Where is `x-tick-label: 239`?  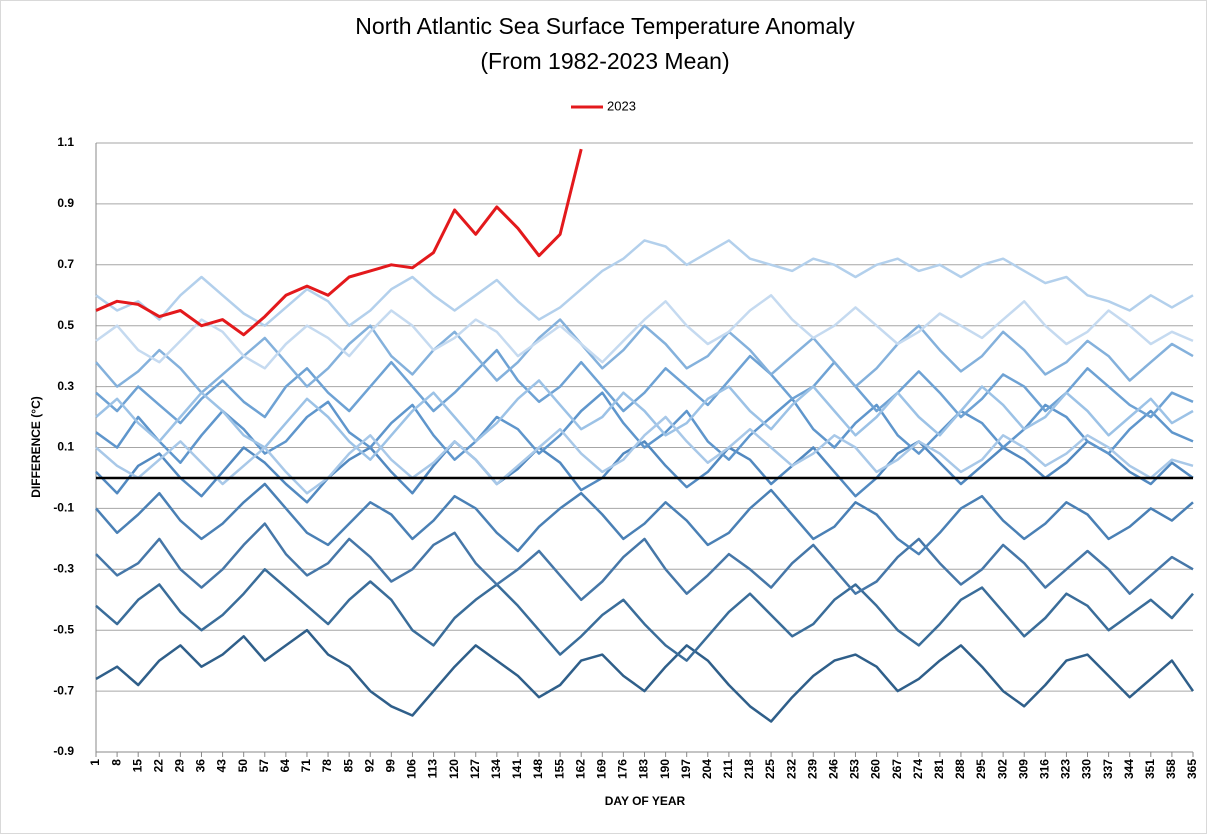 x-tick-label: 239 is located at coordinates (812, 769).